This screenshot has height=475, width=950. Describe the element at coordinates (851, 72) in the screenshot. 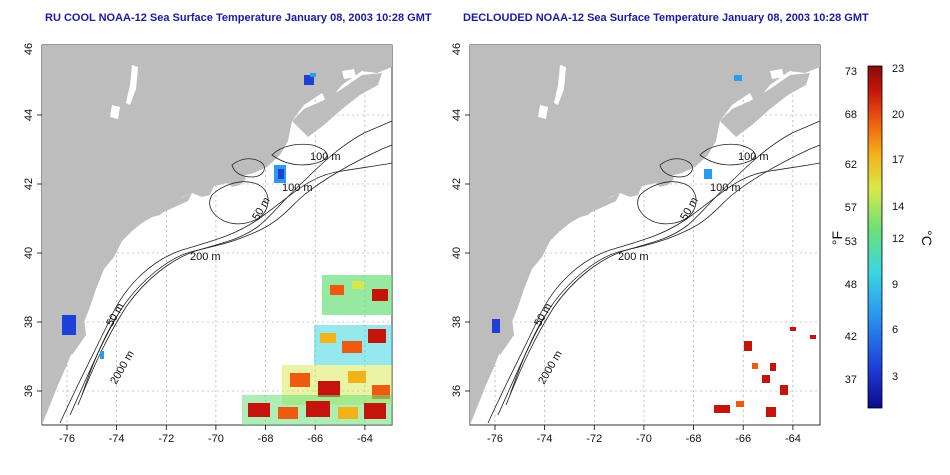

I see `f-tick-label: 73` at that location.